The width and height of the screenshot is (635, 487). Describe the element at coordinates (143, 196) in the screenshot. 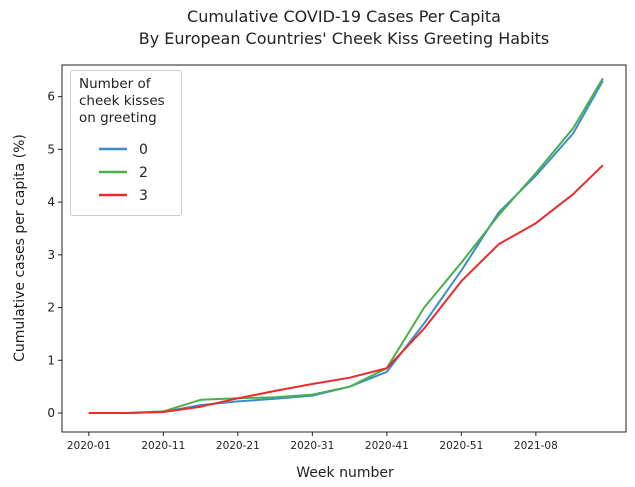

I see `legend-label: 3` at that location.